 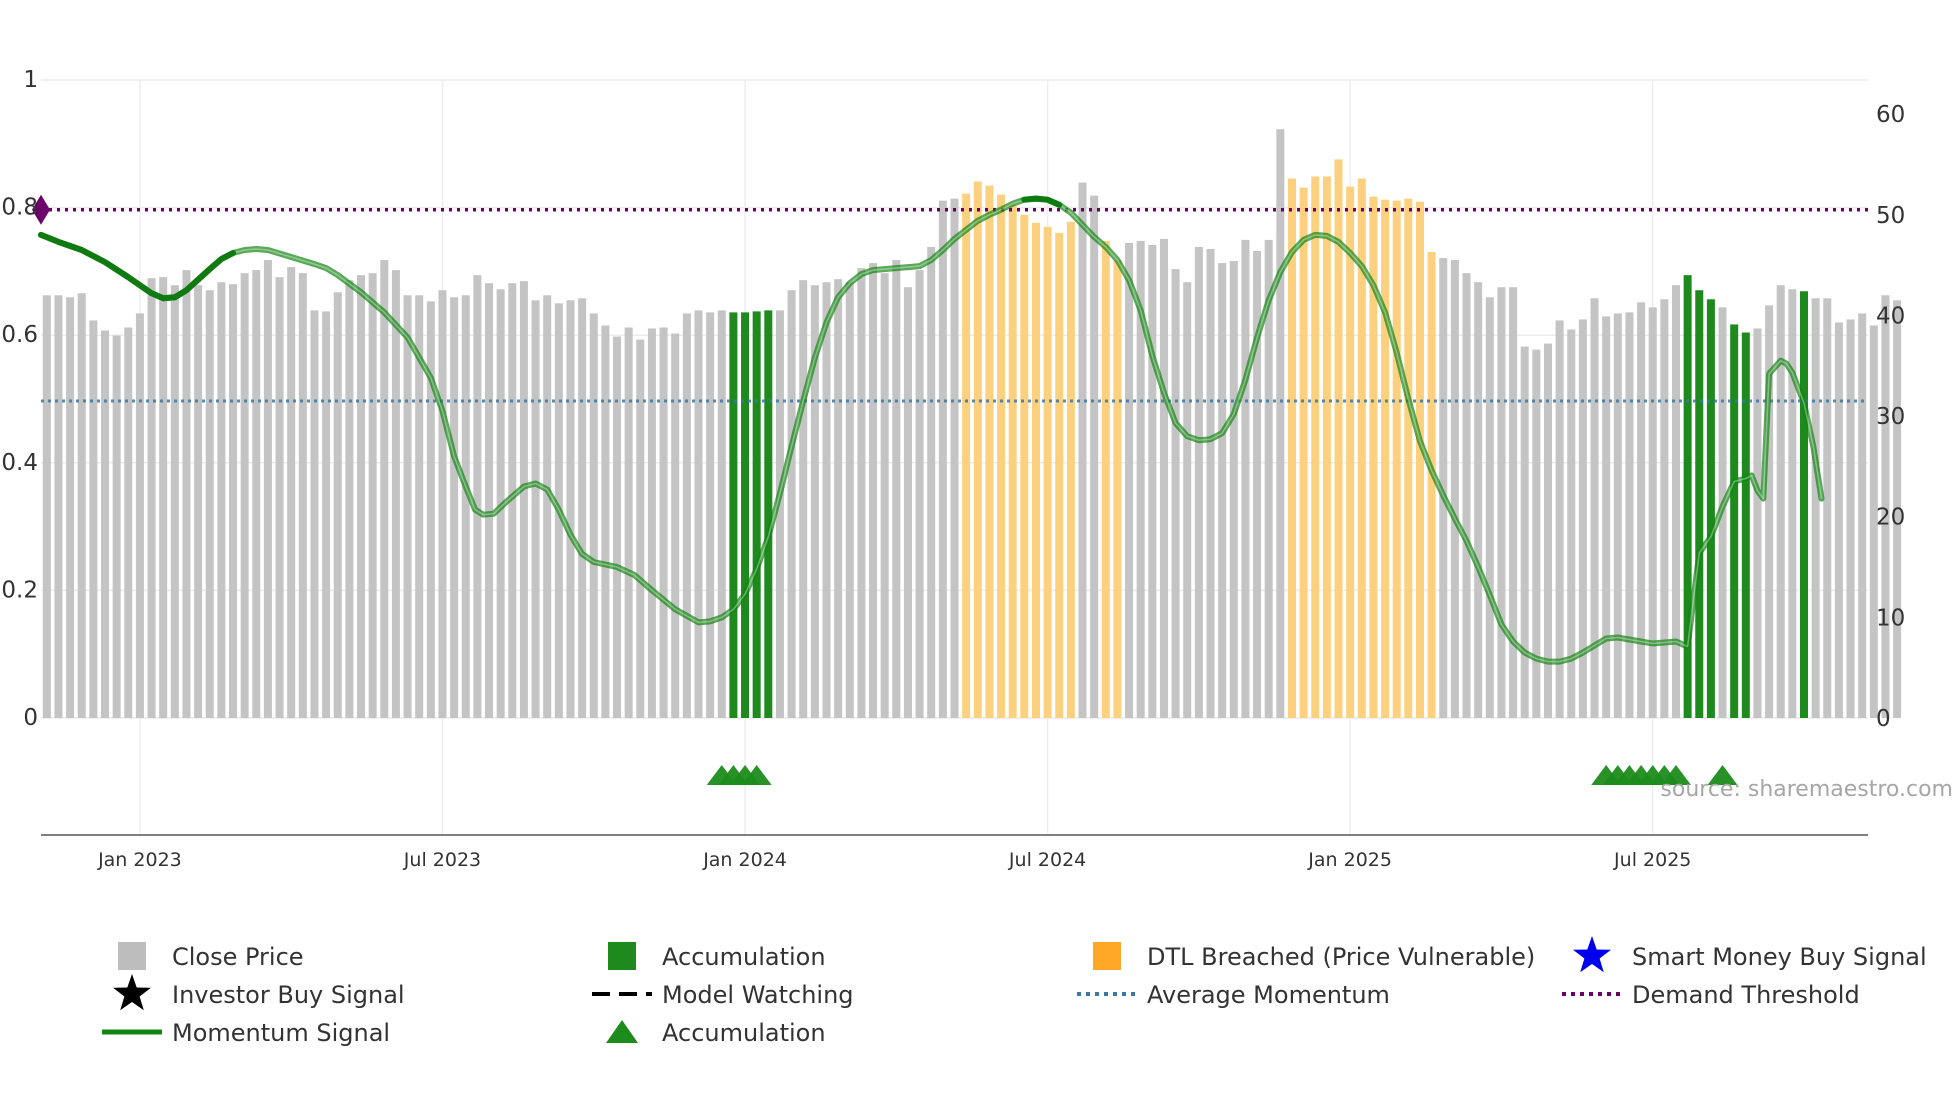 What do you see at coordinates (132, 992) in the screenshot?
I see `legend-swatch-star` at bounding box center [132, 992].